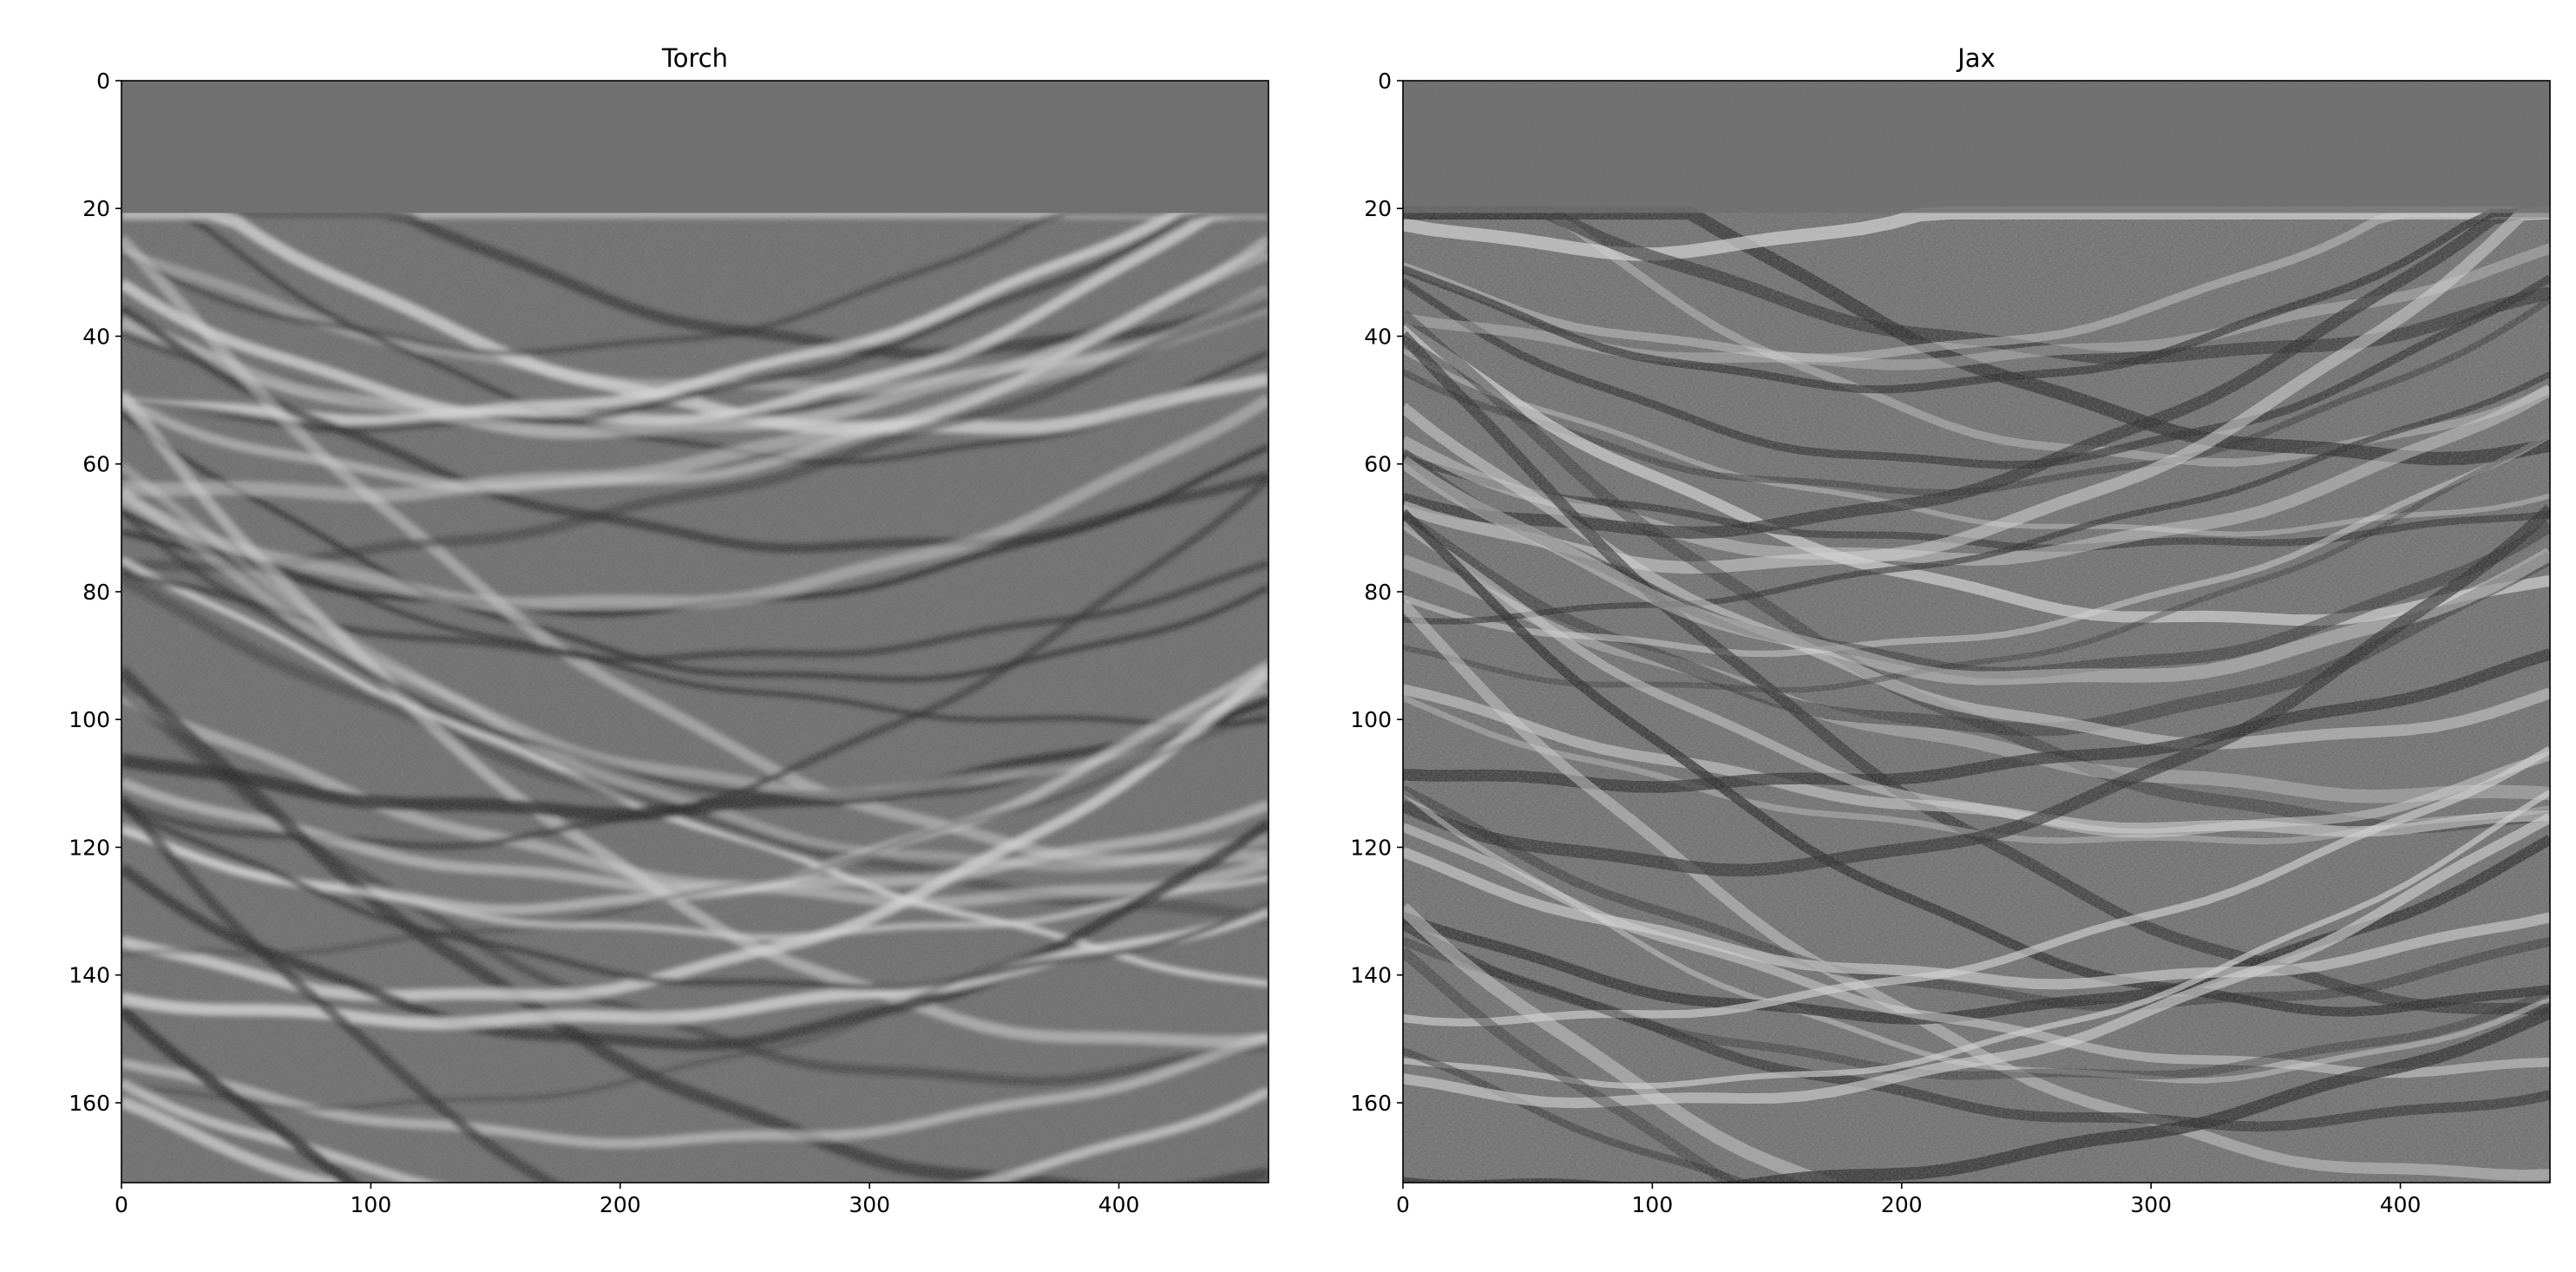 The width and height of the screenshot is (2576, 1272). What do you see at coordinates (694, 58) in the screenshot?
I see `axes-title: Torch` at bounding box center [694, 58].